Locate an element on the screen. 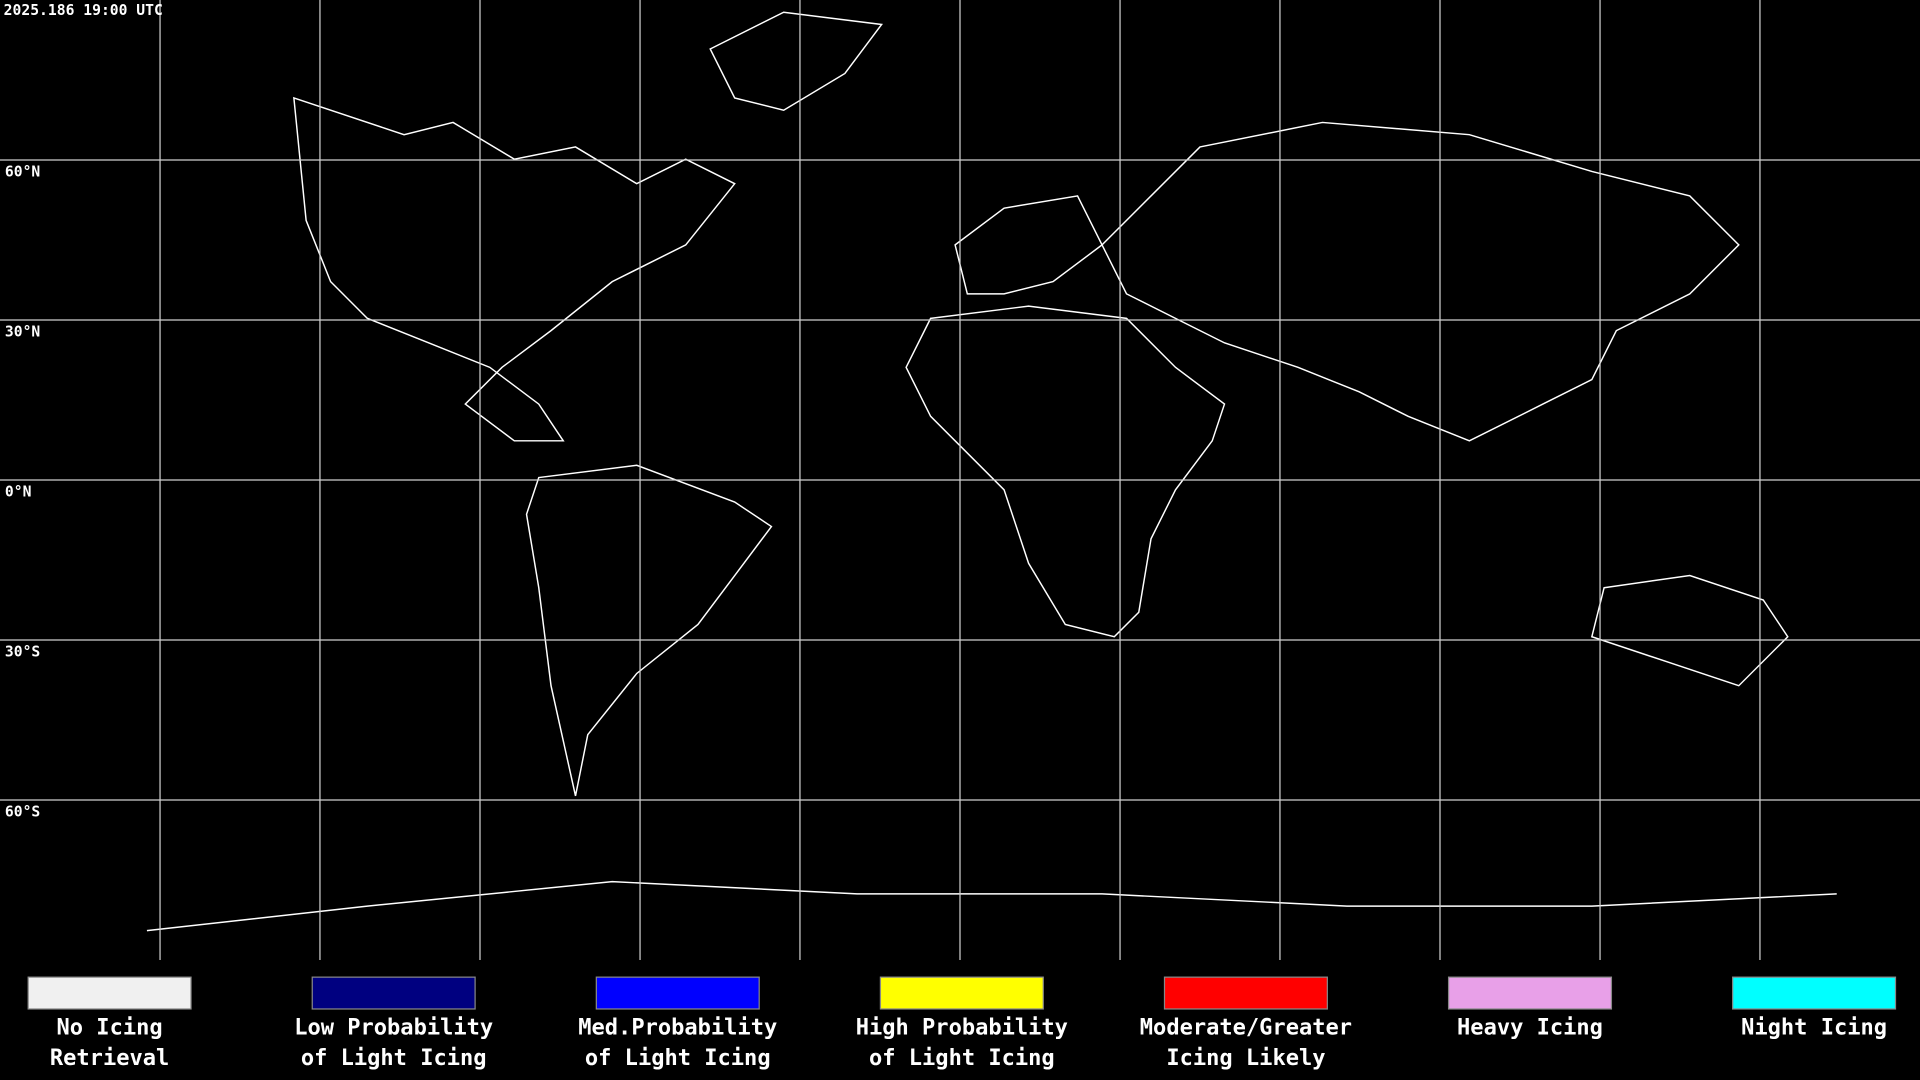  latitude-label: 0°N is located at coordinates (18, 491).